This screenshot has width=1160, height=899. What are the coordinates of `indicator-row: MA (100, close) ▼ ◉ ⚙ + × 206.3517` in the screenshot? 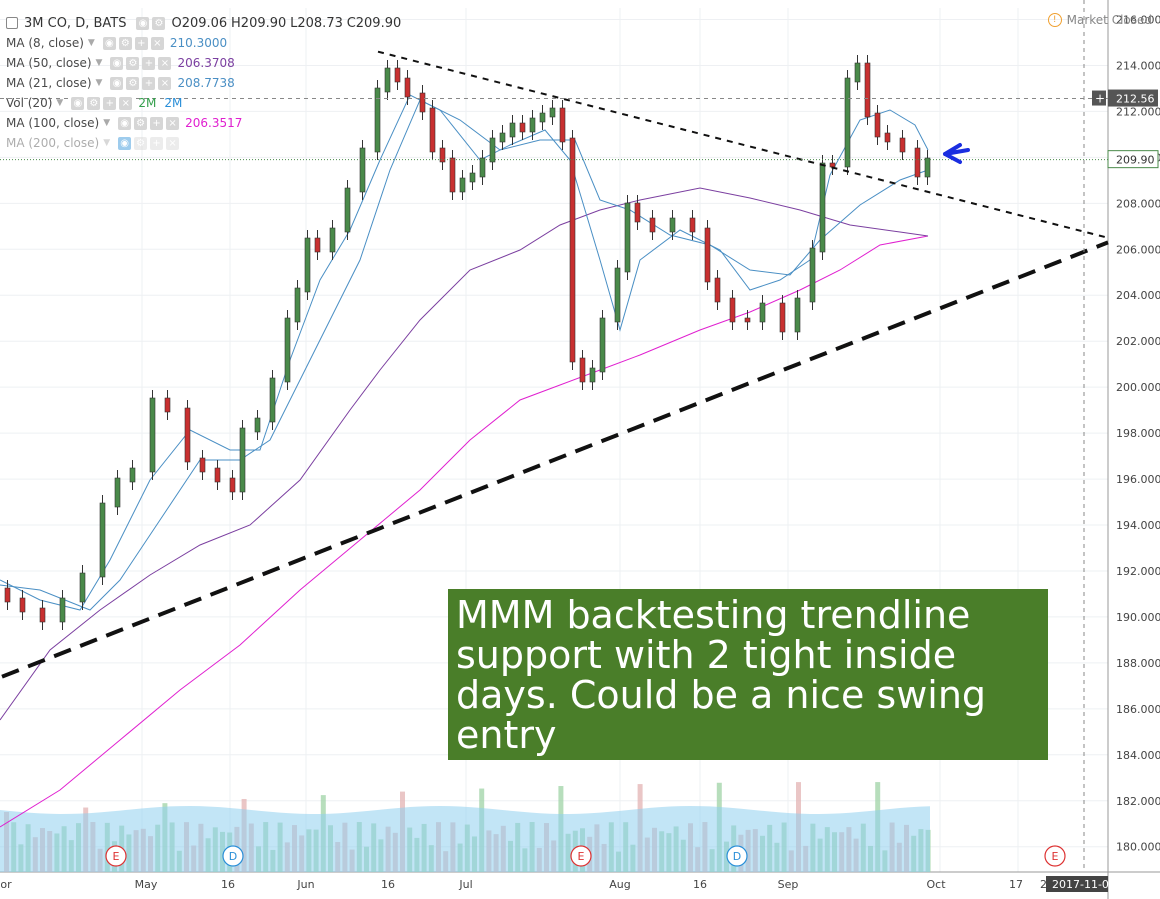 It's located at (203, 123).